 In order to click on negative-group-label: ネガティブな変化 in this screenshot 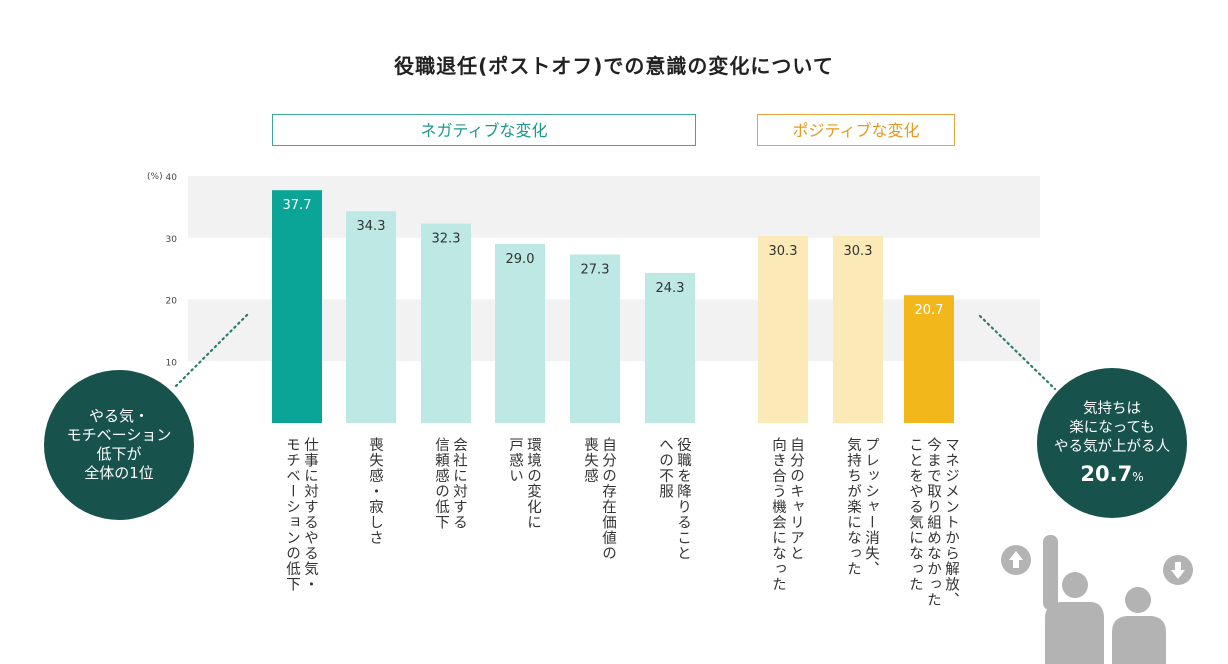, I will do `click(484, 130)`.